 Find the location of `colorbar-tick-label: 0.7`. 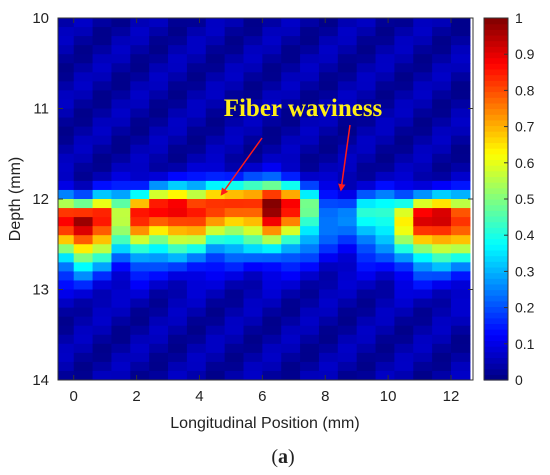

colorbar-tick-label: 0.7 is located at coordinates (525, 127).